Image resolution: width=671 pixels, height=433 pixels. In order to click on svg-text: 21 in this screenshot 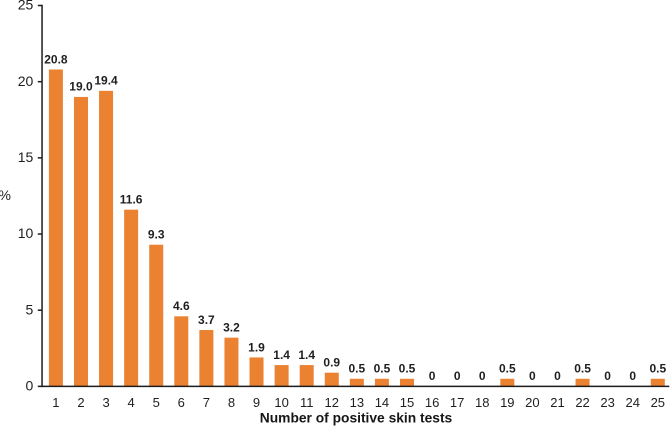, I will do `click(557, 402)`.